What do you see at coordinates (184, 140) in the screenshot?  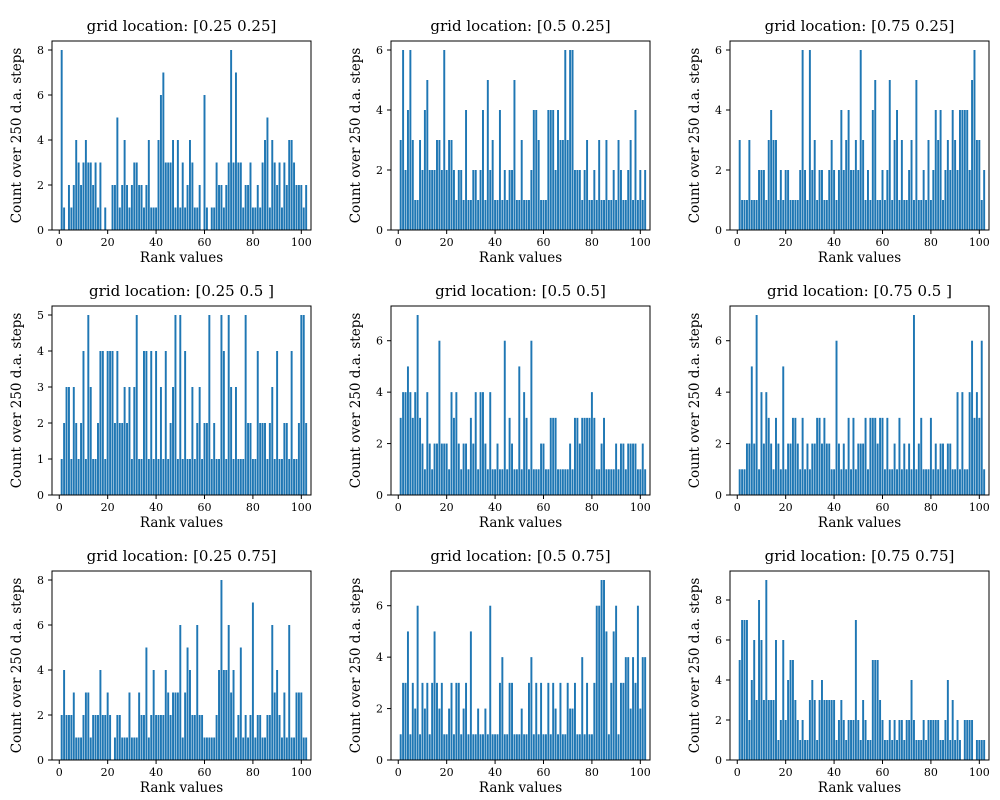 I see `bar-series` at bounding box center [184, 140].